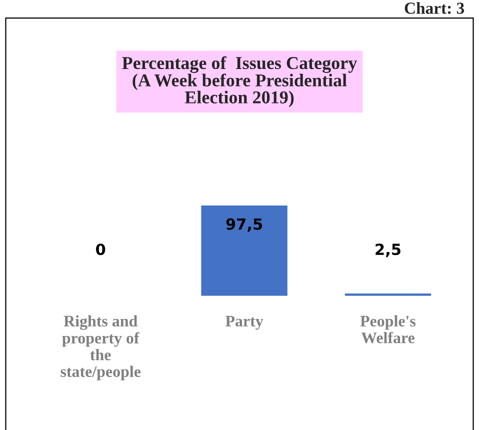  What do you see at coordinates (388, 251) in the screenshot?
I see `data-label: 2,5` at bounding box center [388, 251].